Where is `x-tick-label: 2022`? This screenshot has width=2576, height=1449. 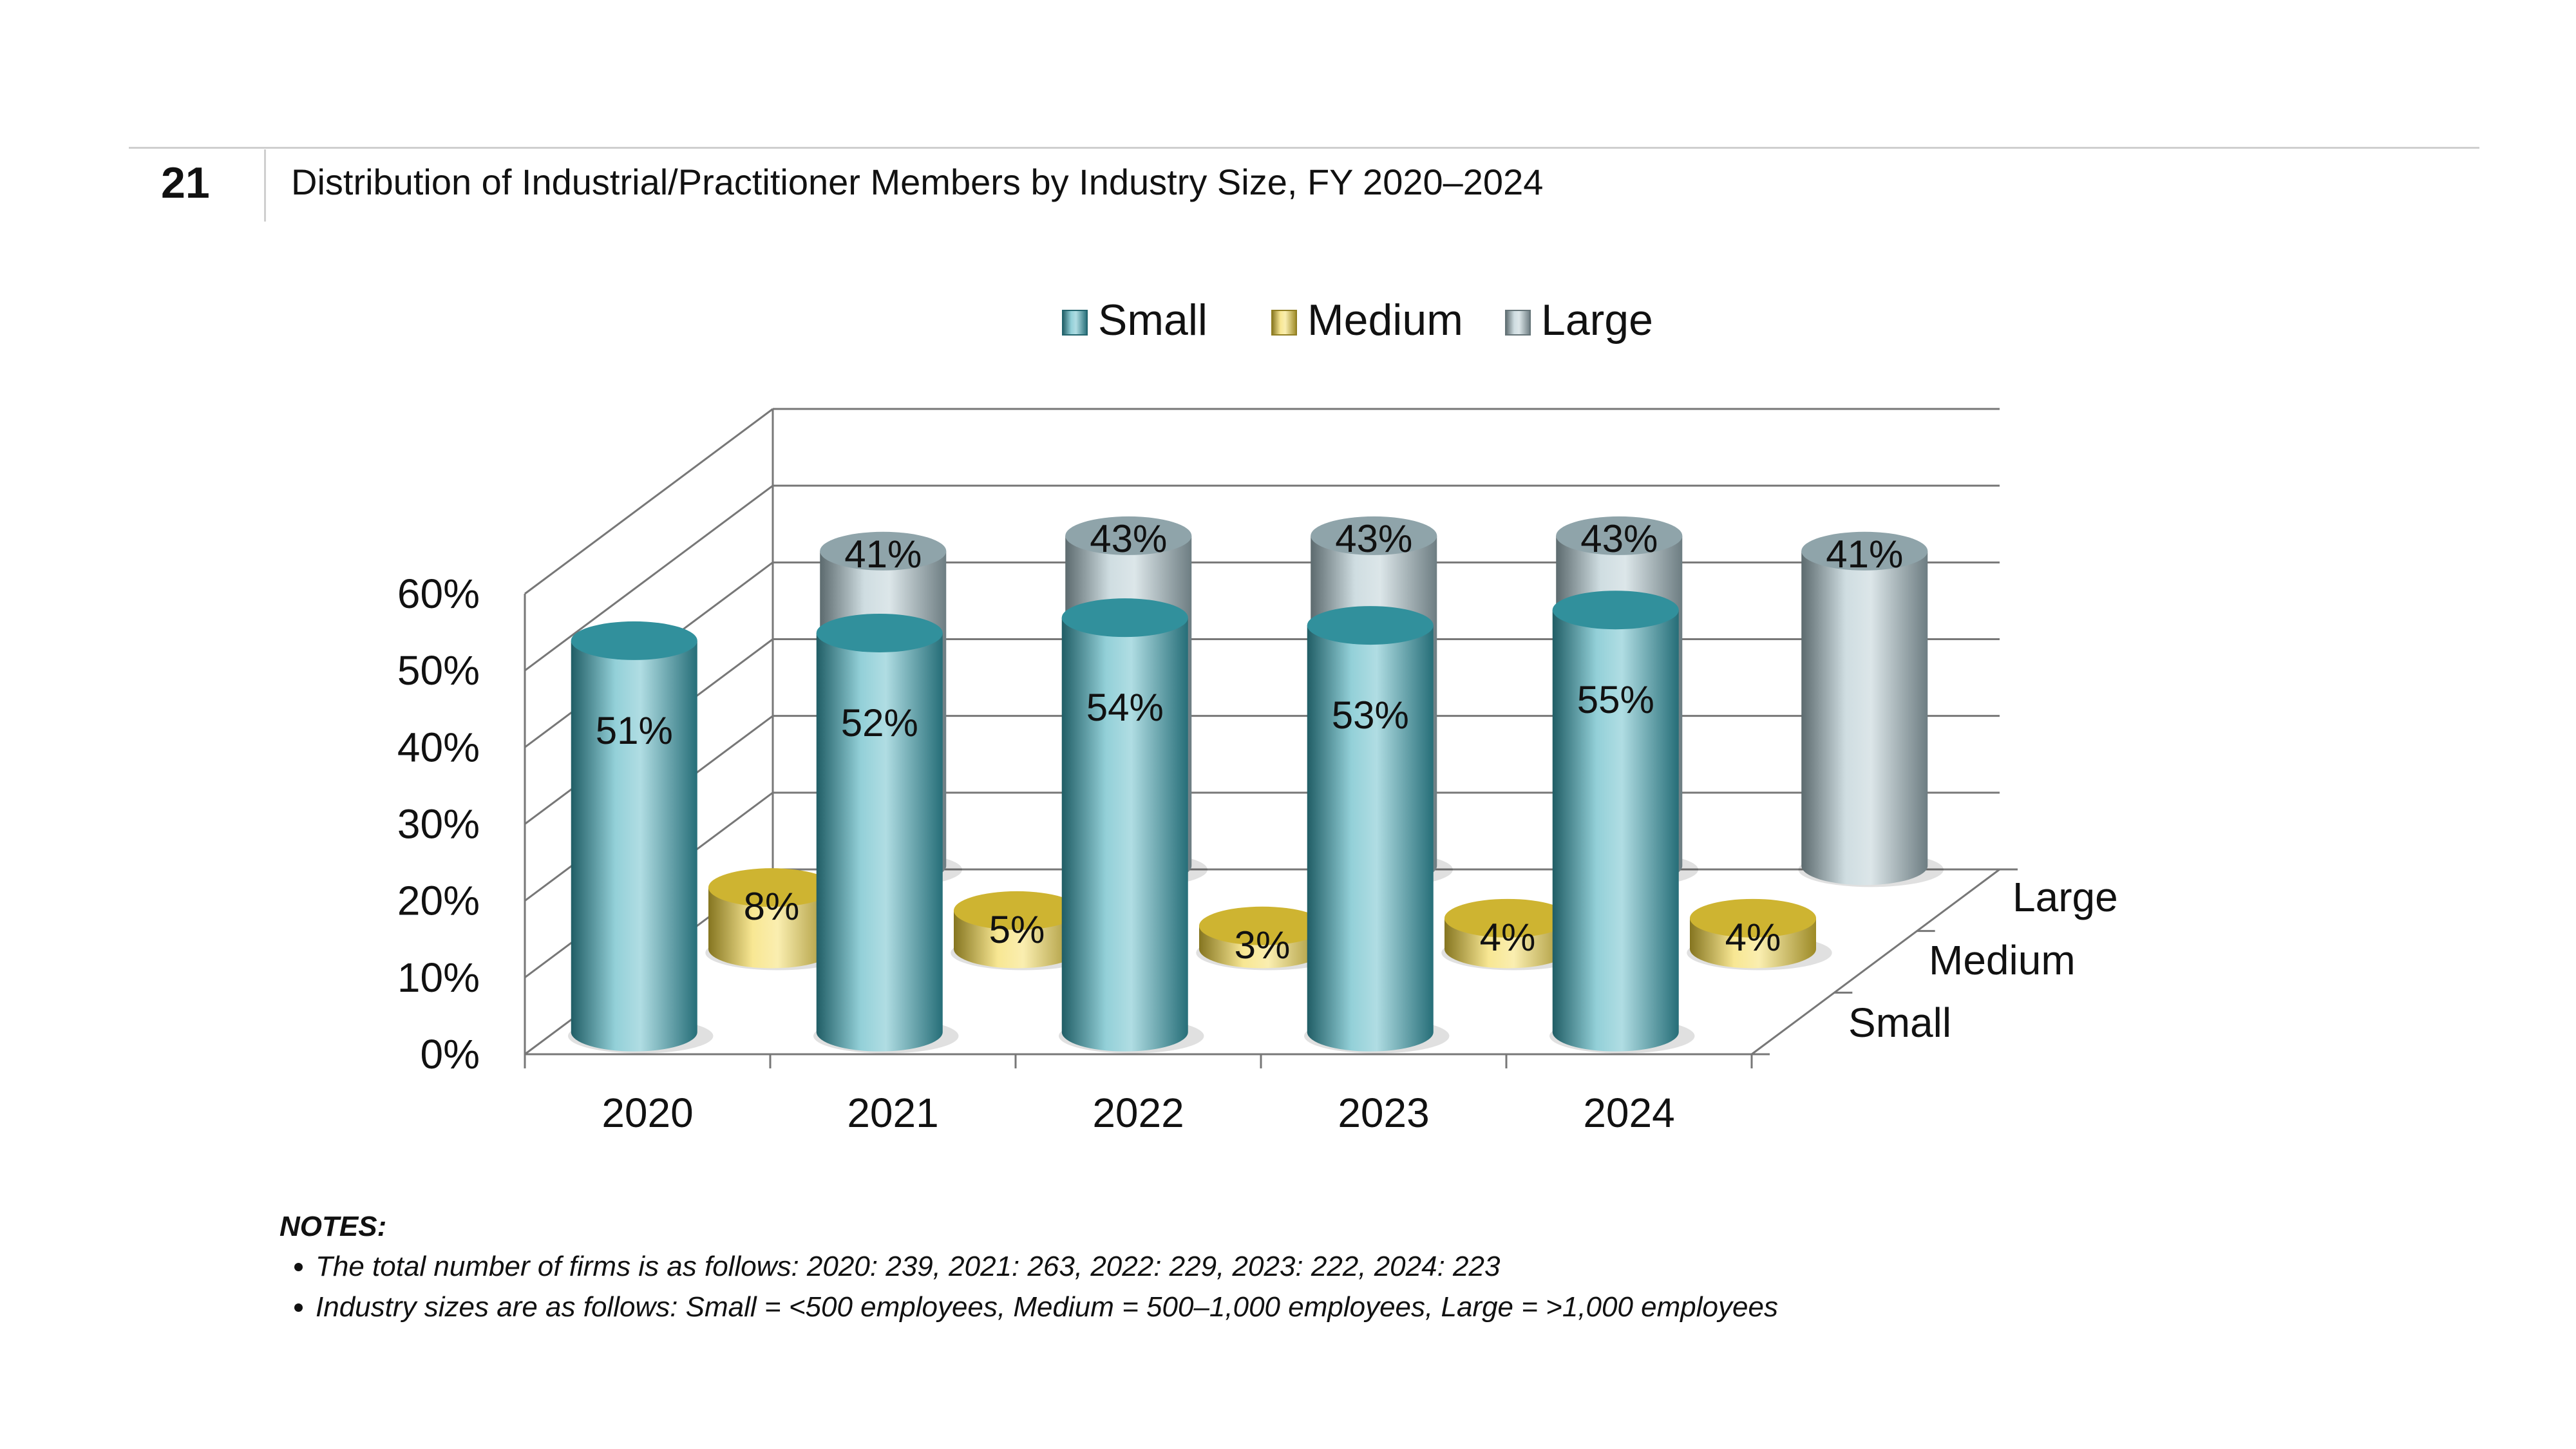 x-tick-label: 2022 is located at coordinates (1138, 1113).